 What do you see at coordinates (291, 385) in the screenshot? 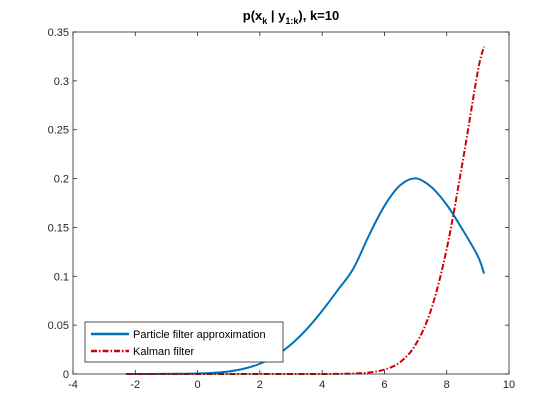
I see `x-ticks-group: -4 -2 0 2 4 6 8 10` at bounding box center [291, 385].